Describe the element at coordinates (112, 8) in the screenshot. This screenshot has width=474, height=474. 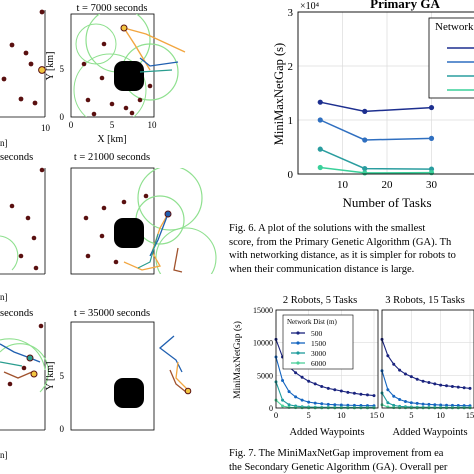
I see `panel-time-label: t = 7000 seconds` at that location.